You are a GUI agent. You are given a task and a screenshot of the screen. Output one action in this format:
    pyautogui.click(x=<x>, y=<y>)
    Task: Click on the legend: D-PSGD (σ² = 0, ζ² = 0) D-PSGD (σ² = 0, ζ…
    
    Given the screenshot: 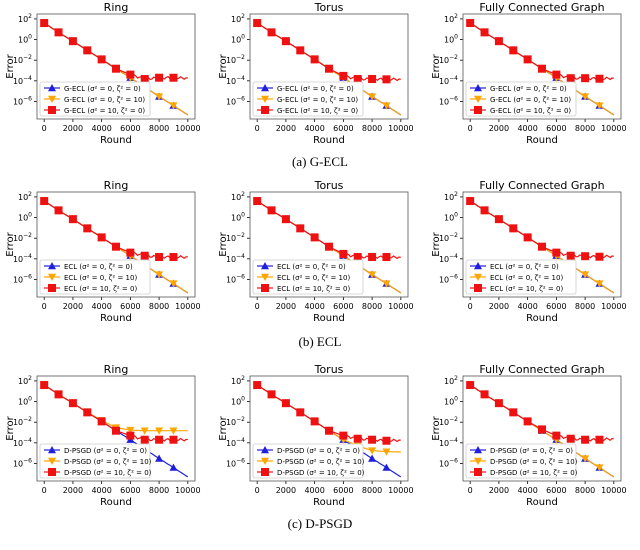 What is the action you would take?
    pyautogui.click(x=521, y=461)
    